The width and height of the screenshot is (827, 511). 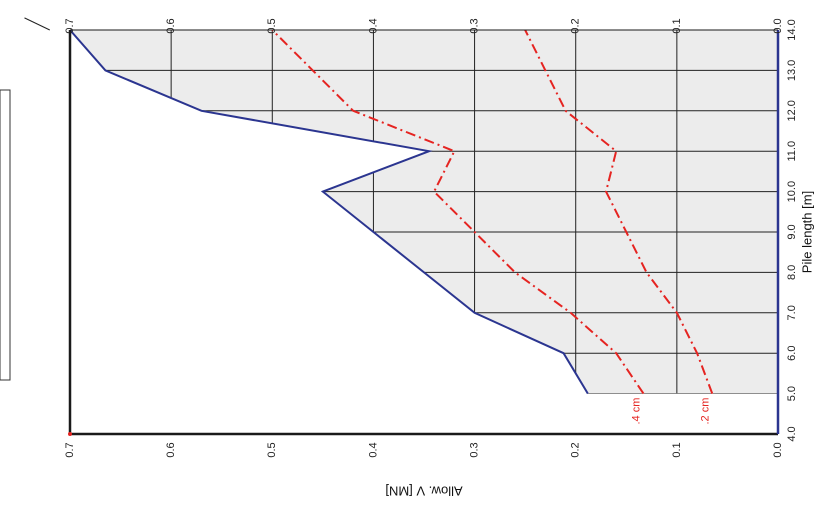 What do you see at coordinates (37, 24) in the screenshot?
I see `capacity-extension` at bounding box center [37, 24].